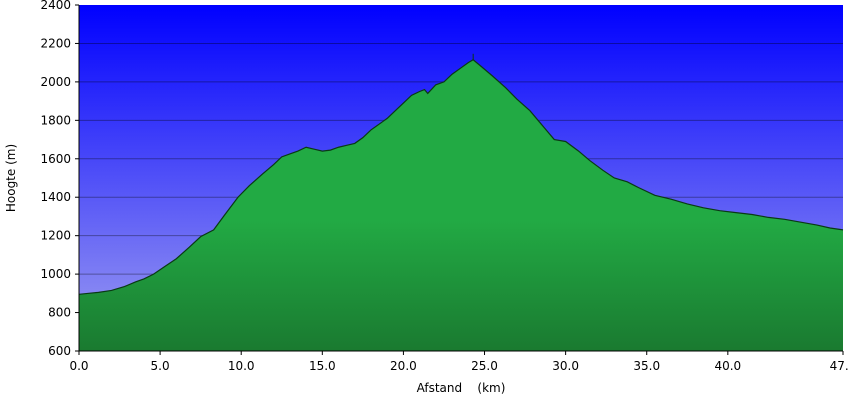  What do you see at coordinates (55, 159) in the screenshot?
I see `y-tick-label: 1600` at bounding box center [55, 159].